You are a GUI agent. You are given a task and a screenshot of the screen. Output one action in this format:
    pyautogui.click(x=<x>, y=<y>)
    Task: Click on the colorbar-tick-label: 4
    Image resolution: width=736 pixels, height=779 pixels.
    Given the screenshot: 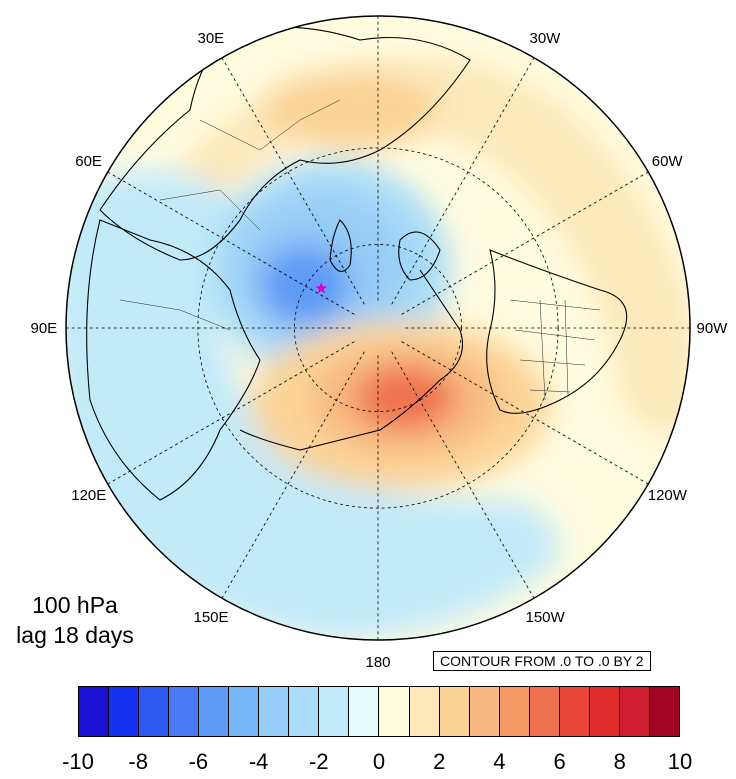 What is the action you would take?
    pyautogui.click(x=499, y=761)
    